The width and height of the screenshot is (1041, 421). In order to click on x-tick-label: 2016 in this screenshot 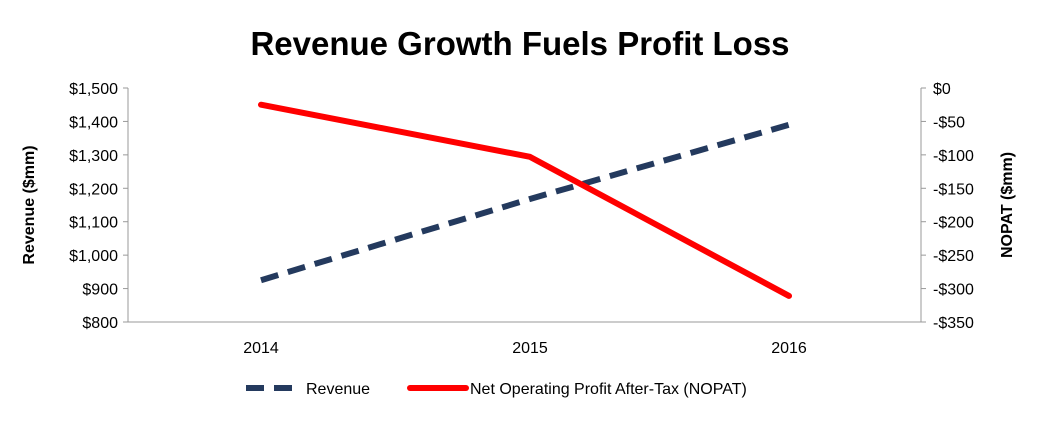, I will do `click(789, 348)`.